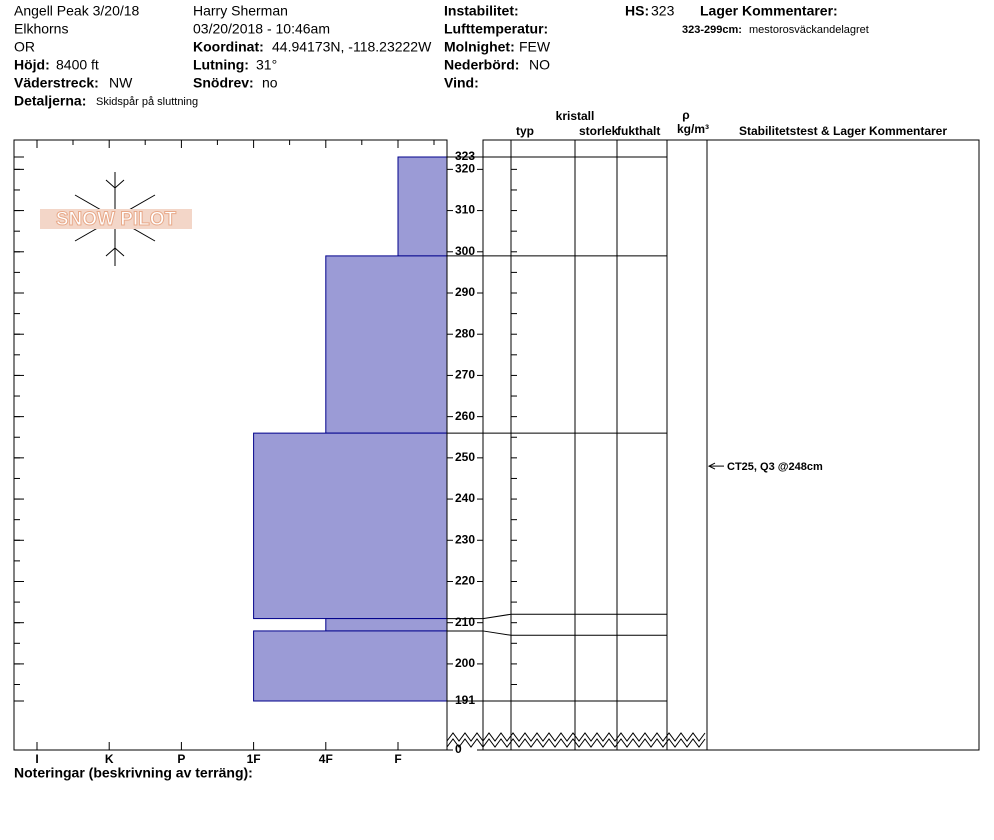 This screenshot has height=840, width=994. What do you see at coordinates (481, 11) in the screenshot?
I see `instability-label: Instabilitet:` at bounding box center [481, 11].